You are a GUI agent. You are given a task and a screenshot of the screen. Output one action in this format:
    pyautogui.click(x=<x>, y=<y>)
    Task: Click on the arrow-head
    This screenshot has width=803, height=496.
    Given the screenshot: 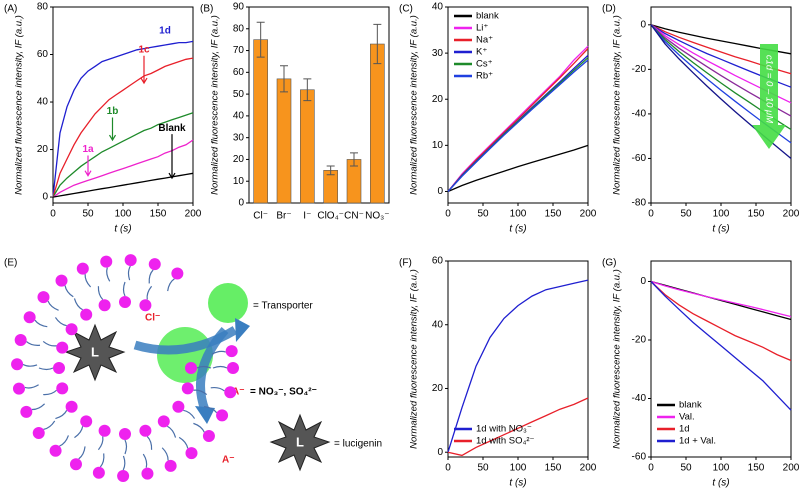 What is the action you would take?
    pyautogui.click(x=242, y=330)
    